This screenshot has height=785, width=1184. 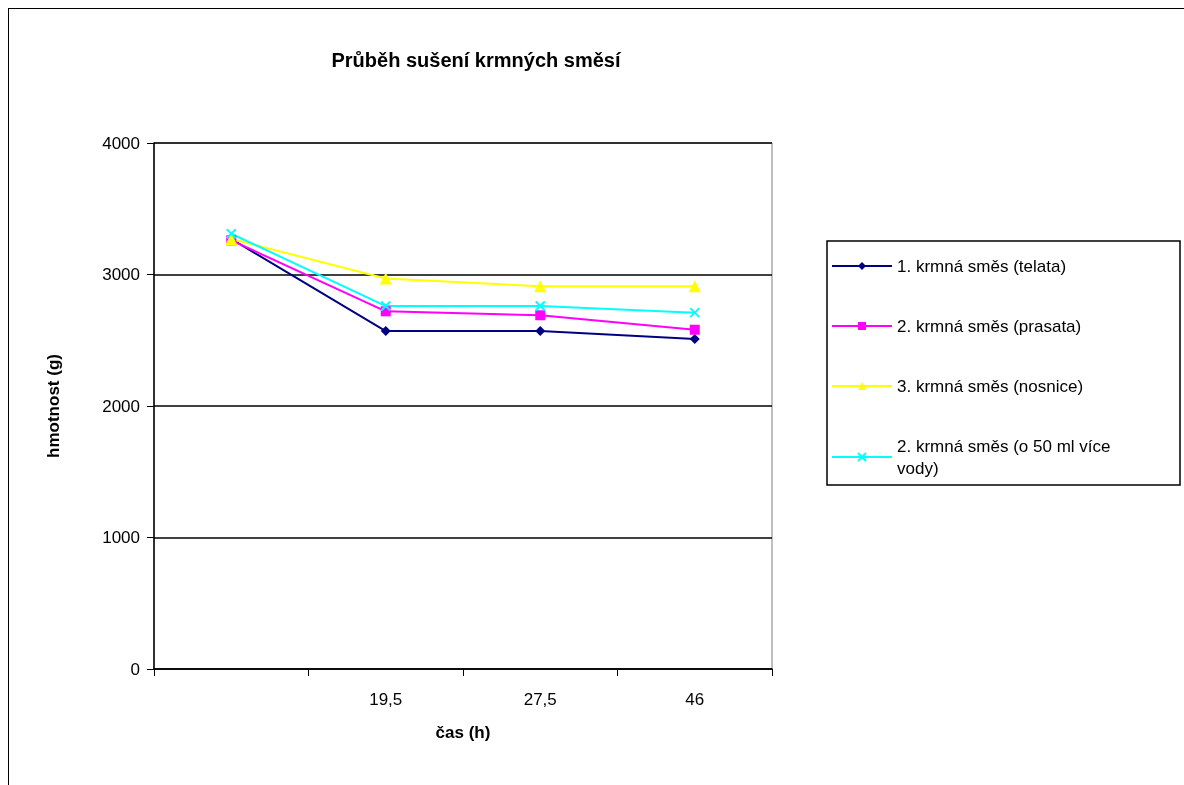 I want to click on x-tick-label: 27,5, so click(x=540, y=699).